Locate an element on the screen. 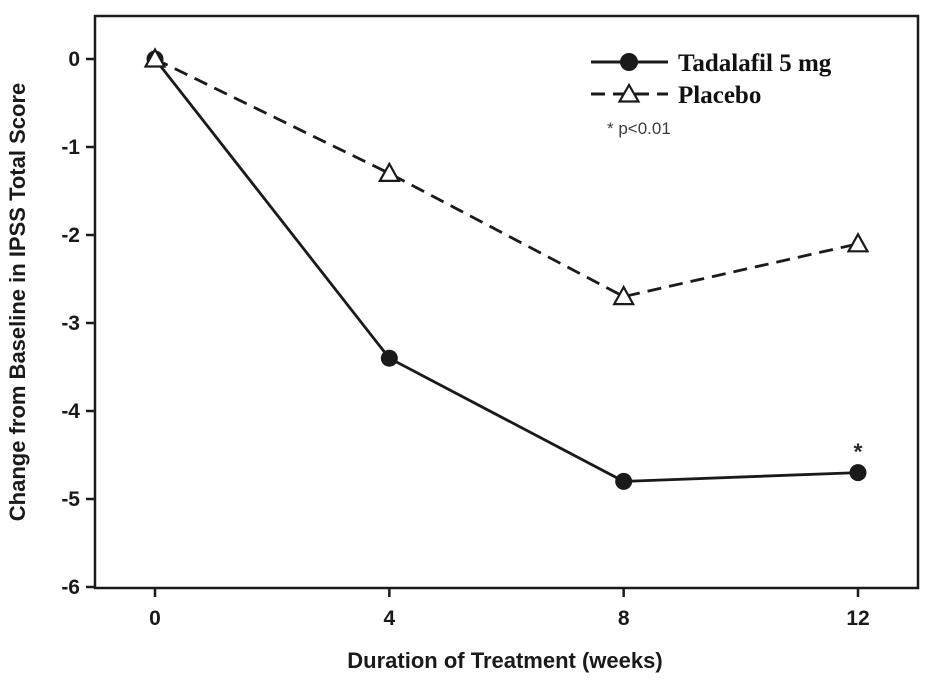 Image resolution: width=934 pixels, height=691 pixels. legend-open-triangle-icon is located at coordinates (629, 92).